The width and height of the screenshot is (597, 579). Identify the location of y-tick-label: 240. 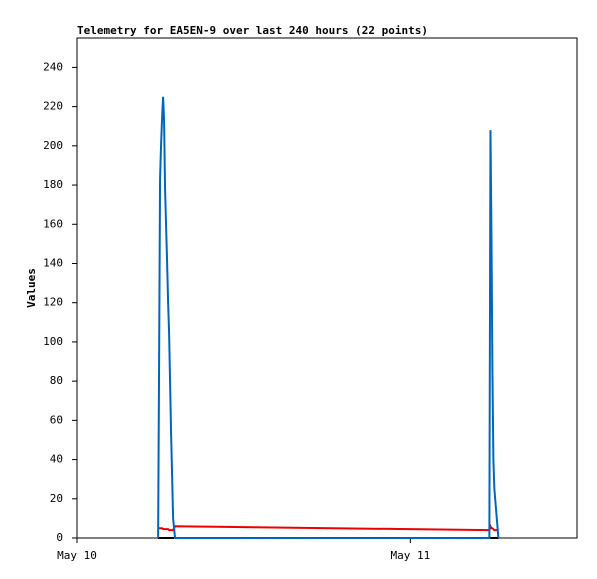
(53, 66).